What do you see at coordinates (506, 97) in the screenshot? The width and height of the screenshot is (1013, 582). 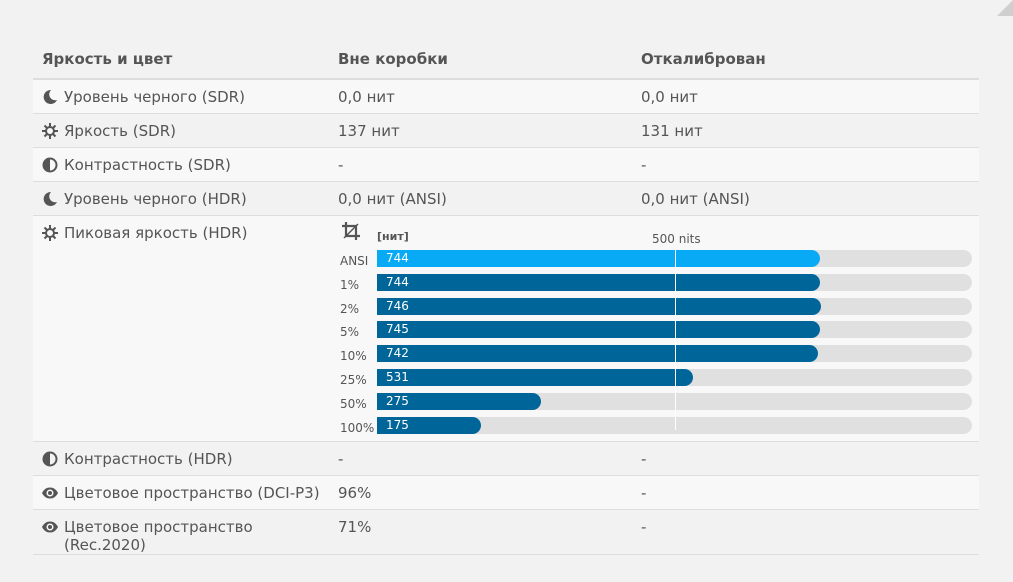 I see `table-row: Уровень черного (SDR) 0,0 нит 0,0 нит` at bounding box center [506, 97].